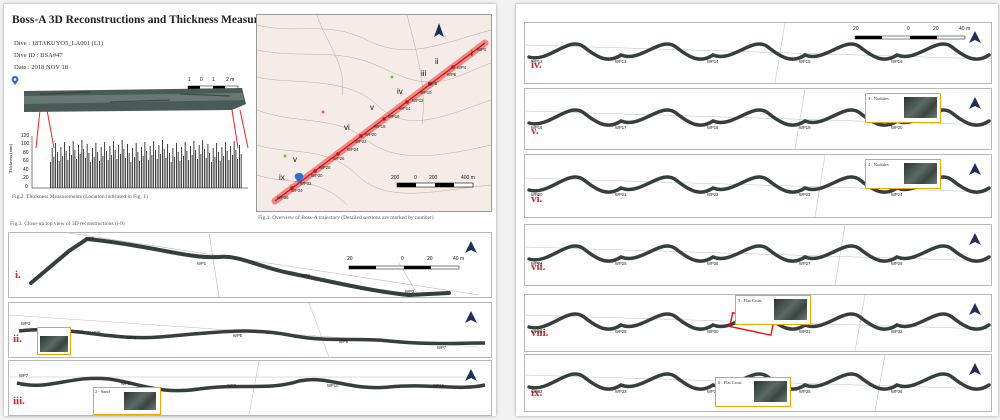 This screenshot has width=1000, height=420. I want to click on section-label-ii: ii., so click(17, 339).